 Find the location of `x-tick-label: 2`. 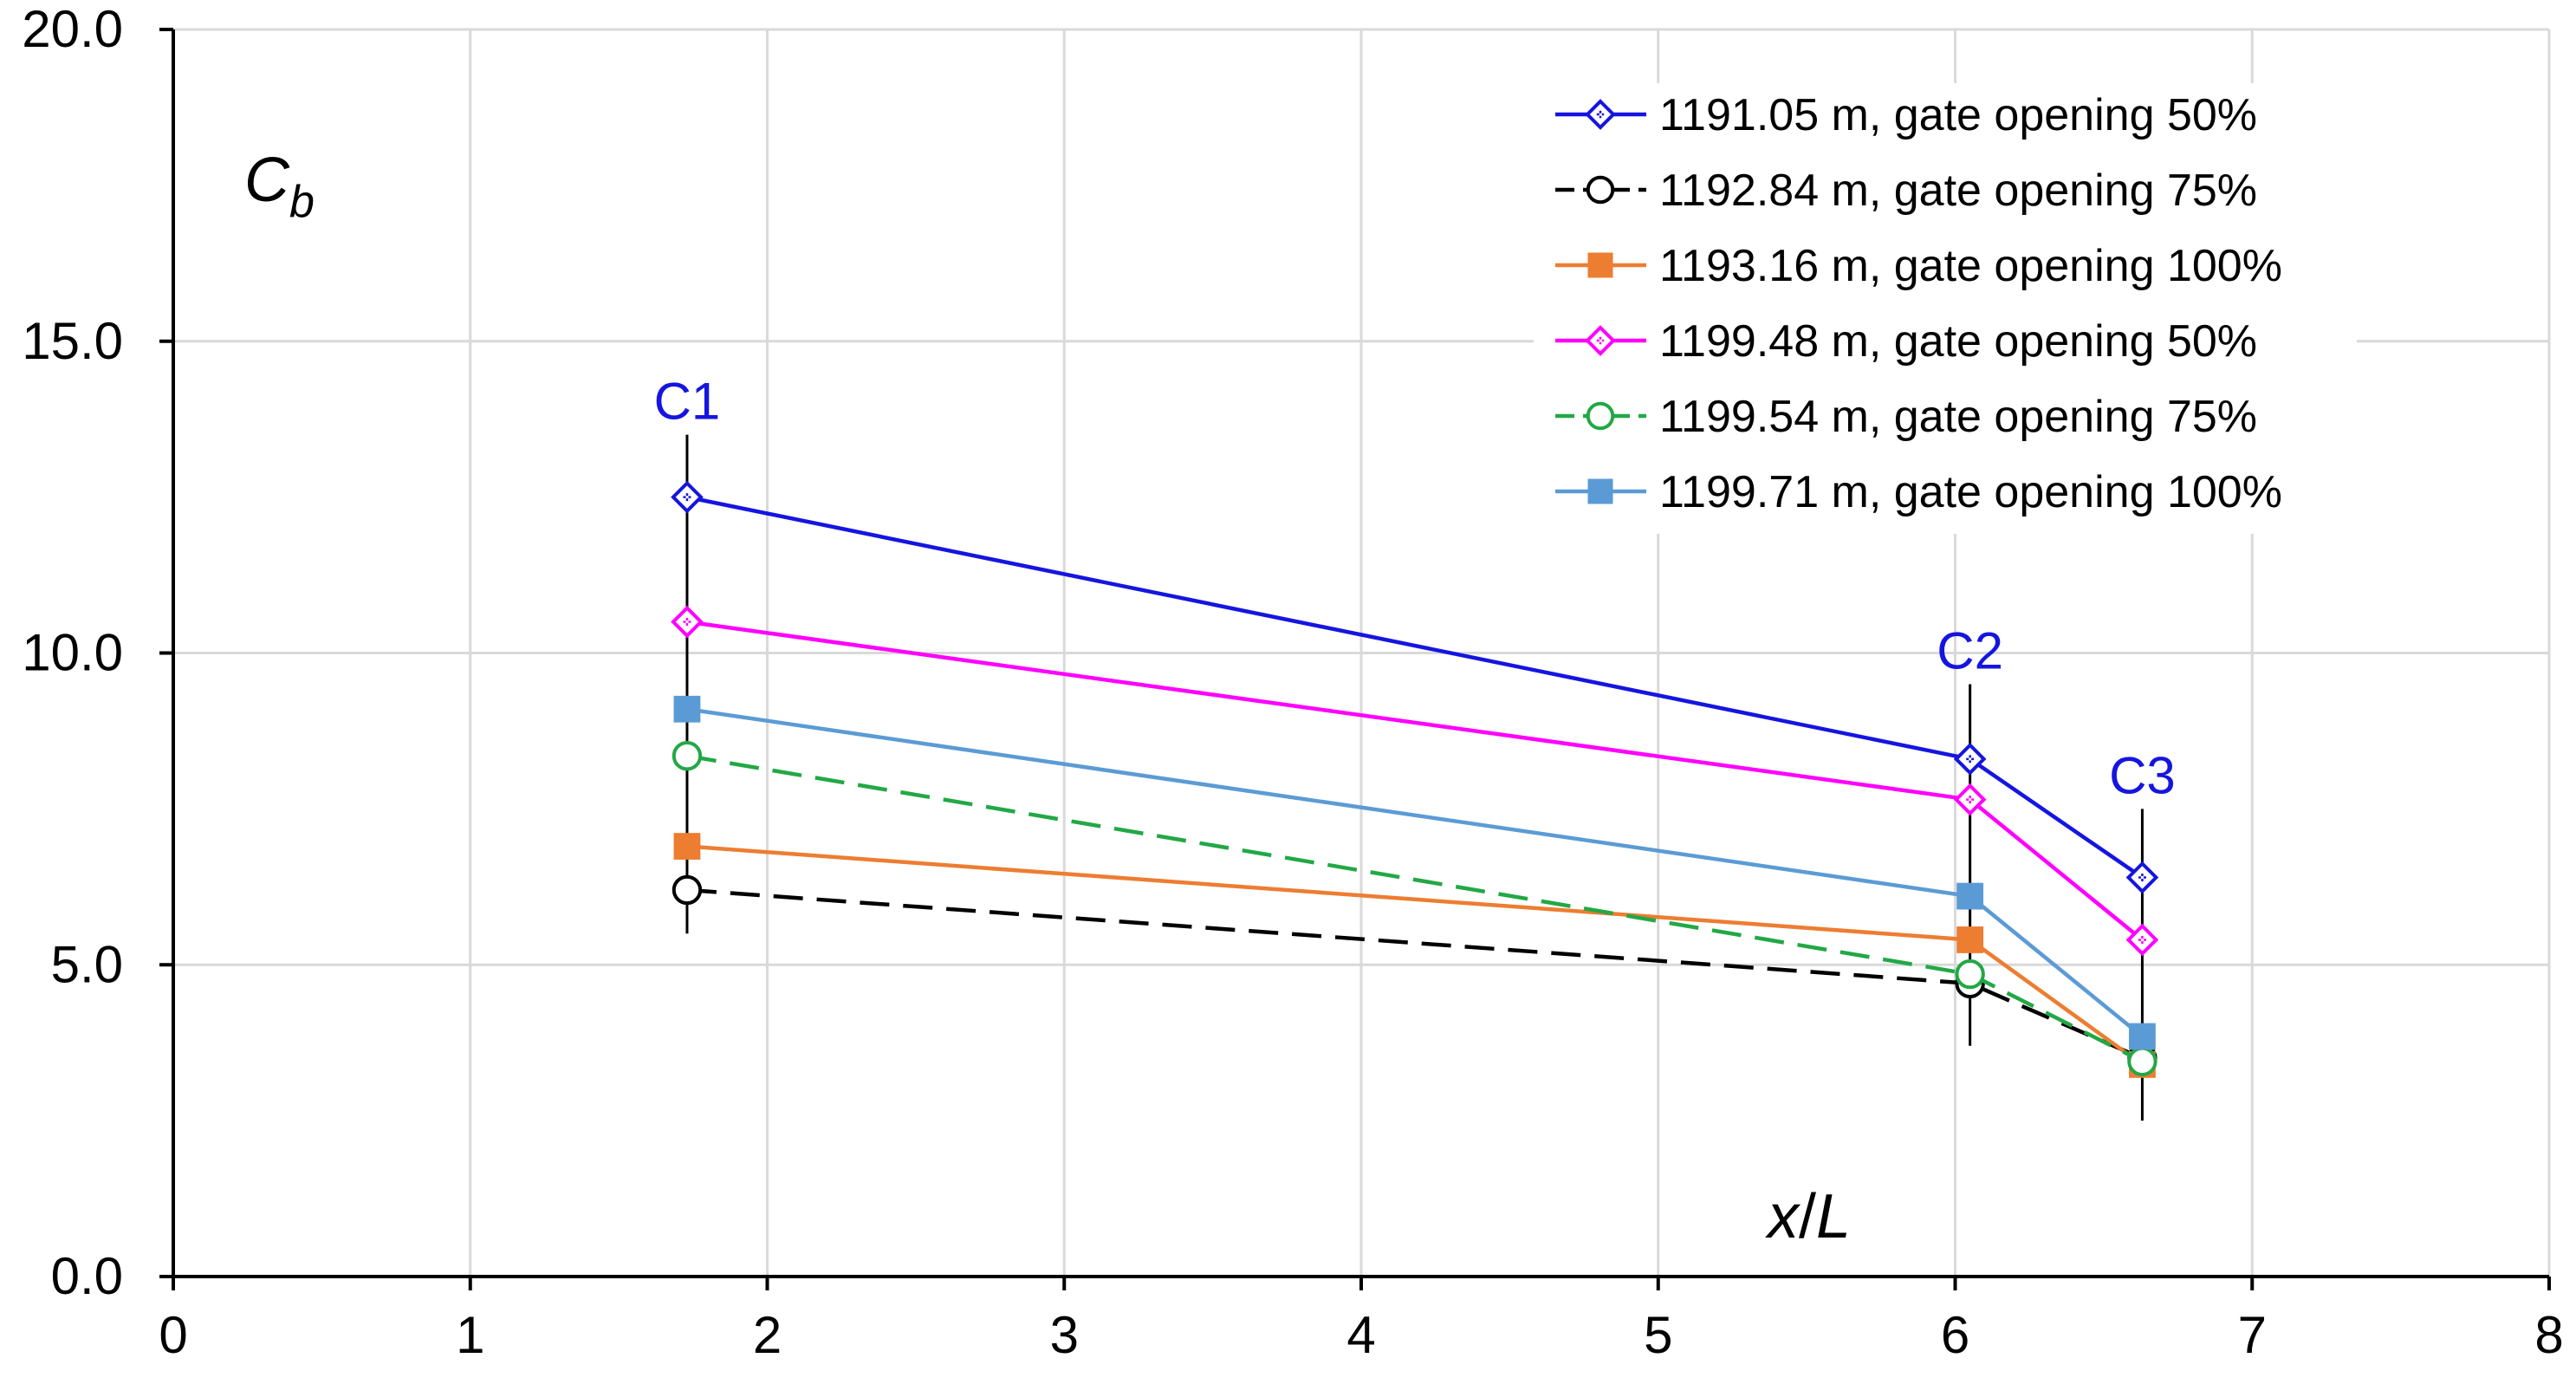

x-tick-label: 2 is located at coordinates (768, 1335).